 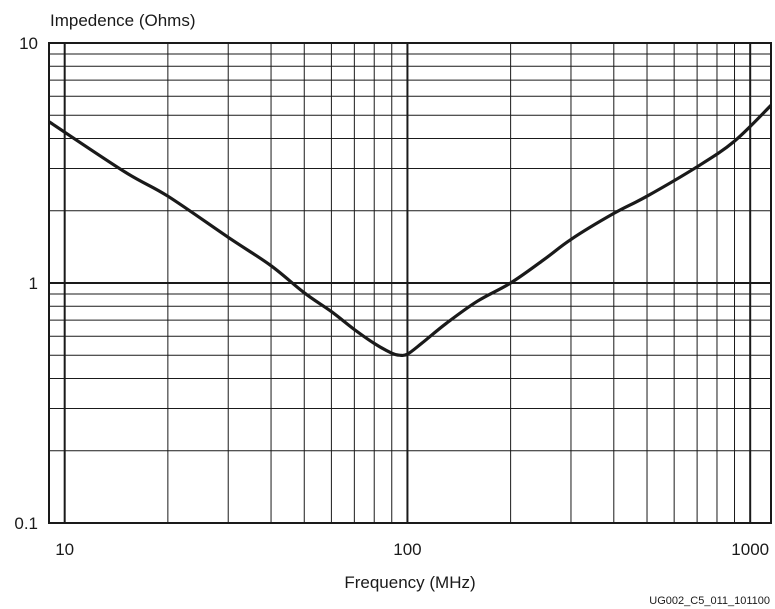 What do you see at coordinates (709, 601) in the screenshot?
I see `figure-id-label: UG002_C5_011_101100` at bounding box center [709, 601].